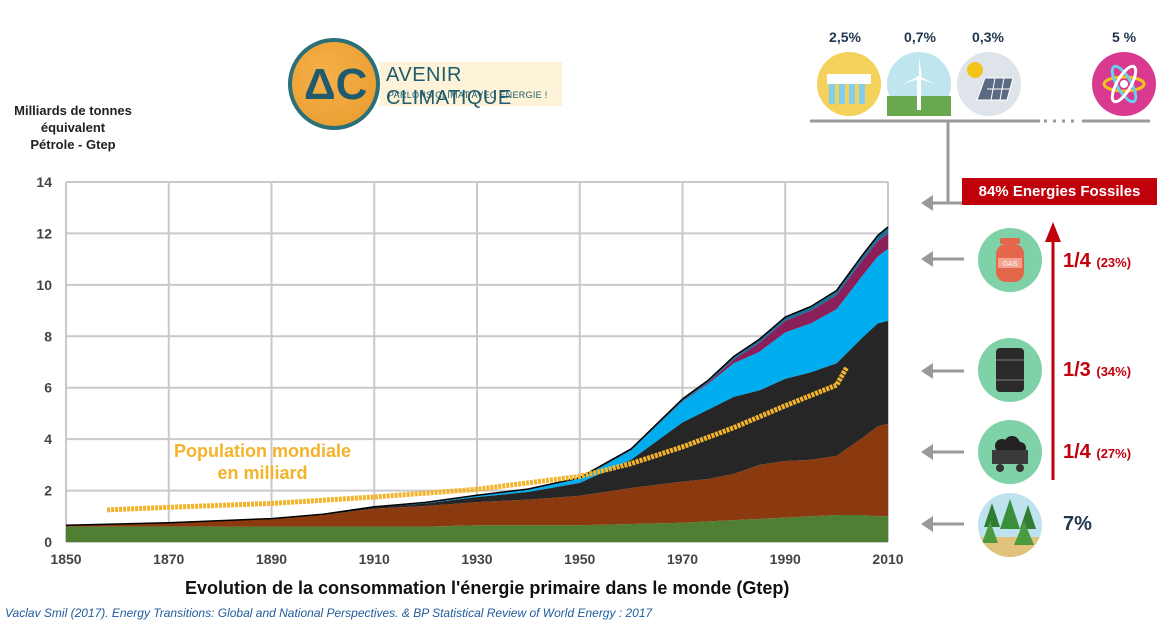 The image size is (1165, 627). I want to click on logo-ac-letters: ΔC, so click(336, 84).